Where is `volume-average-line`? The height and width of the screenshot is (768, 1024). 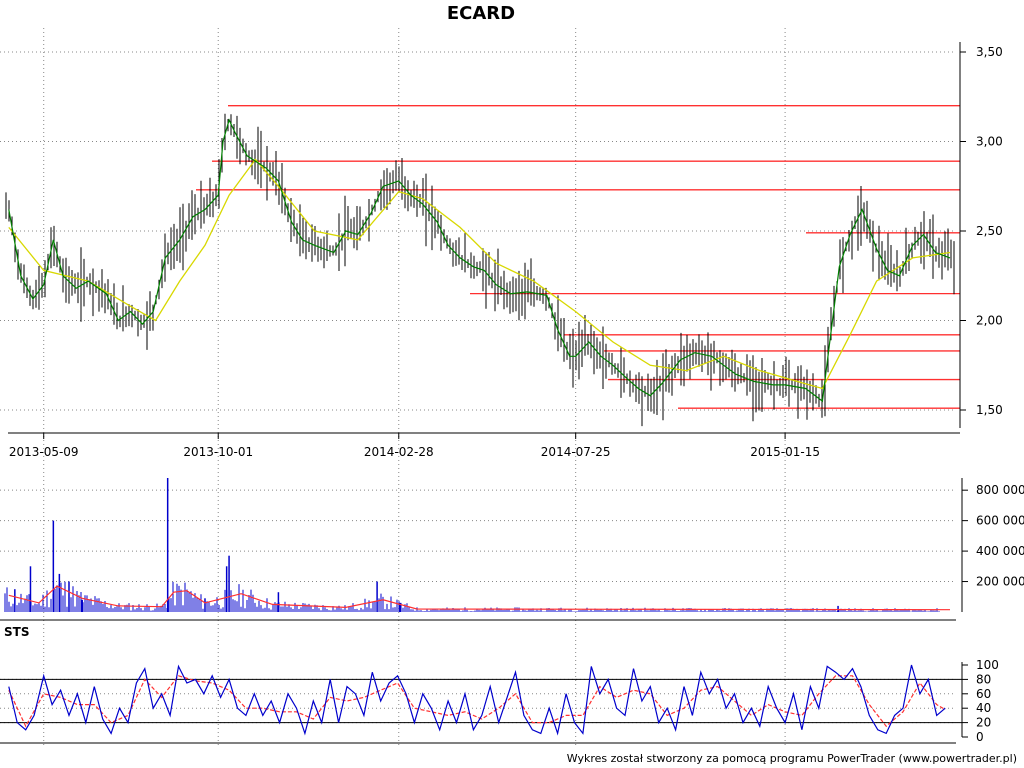
volume-average-line is located at coordinates (479, 598).